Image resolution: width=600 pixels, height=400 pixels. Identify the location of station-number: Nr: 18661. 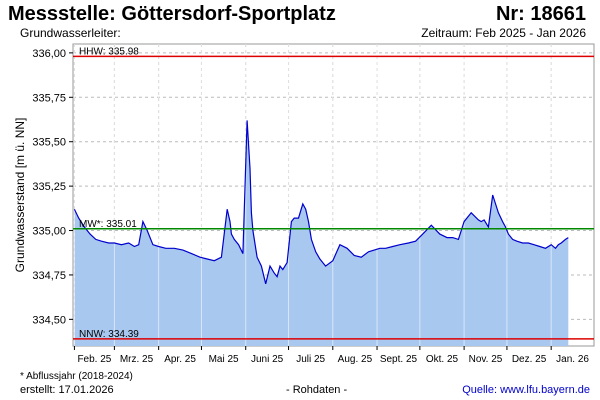
(540, 14).